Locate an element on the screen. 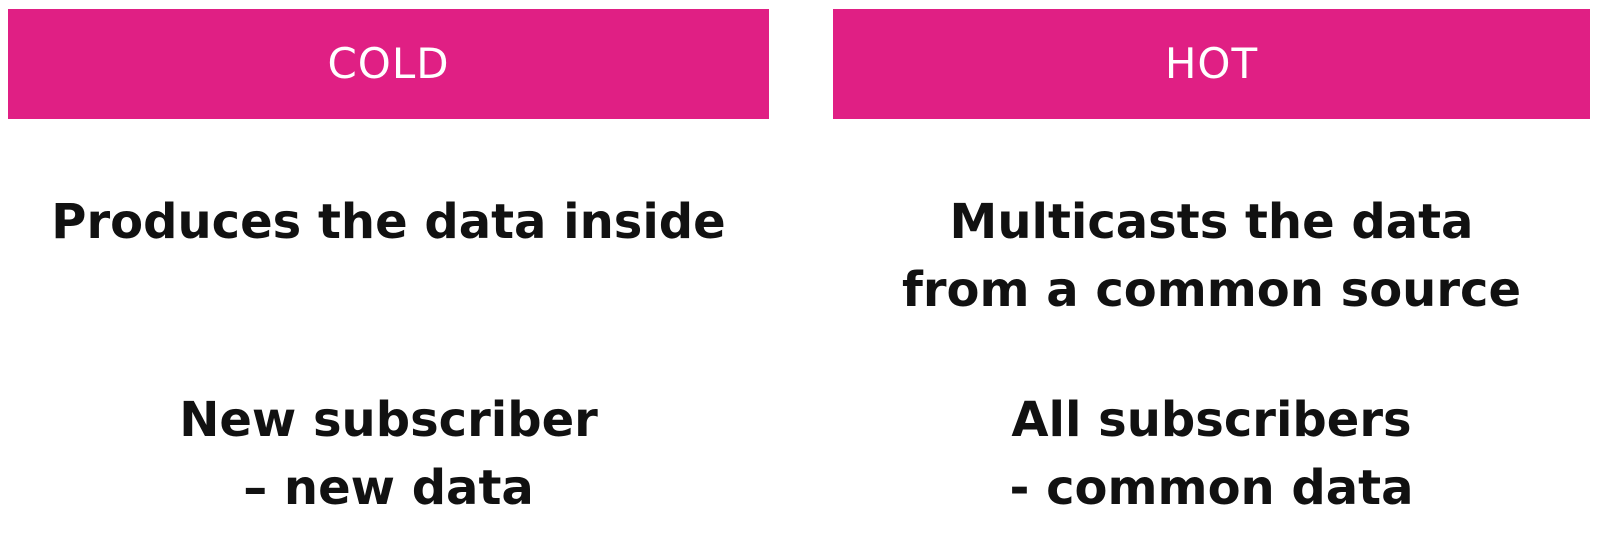 The image size is (1602, 543). cold-subscriber-line-1: New subscriber is located at coordinates (388, 420).